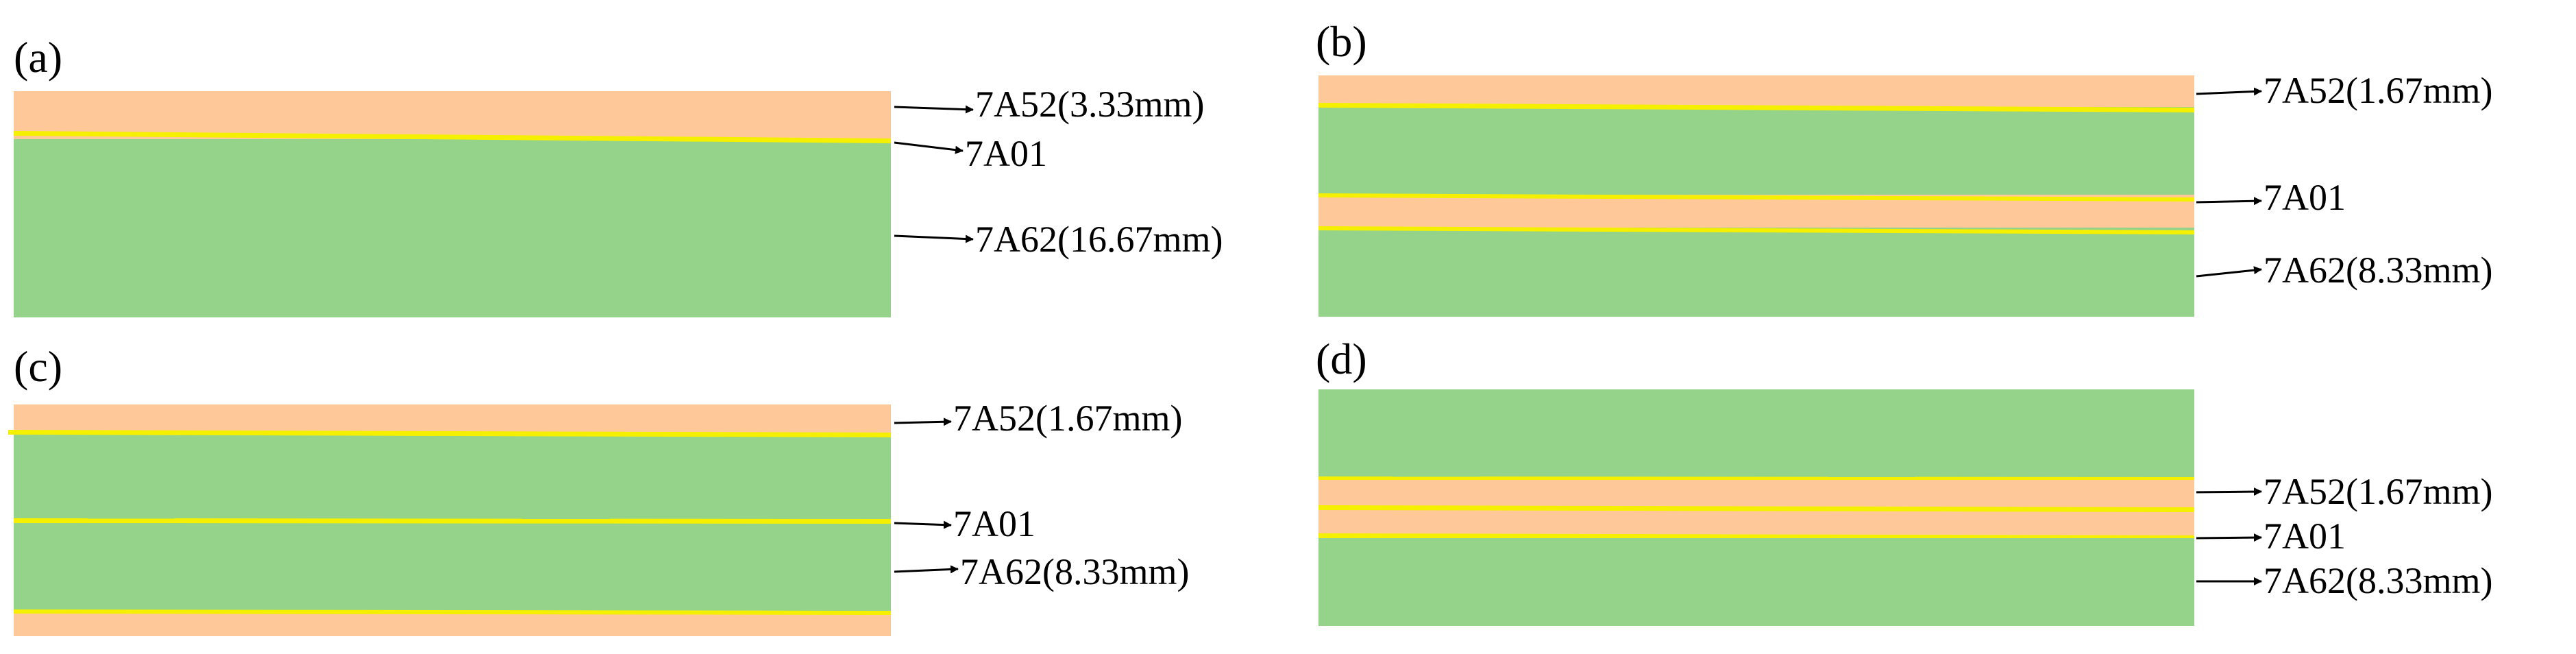 The height and width of the screenshot is (654, 2576). What do you see at coordinates (38, 366) in the screenshot?
I see `panel-c-label: (c)` at bounding box center [38, 366].